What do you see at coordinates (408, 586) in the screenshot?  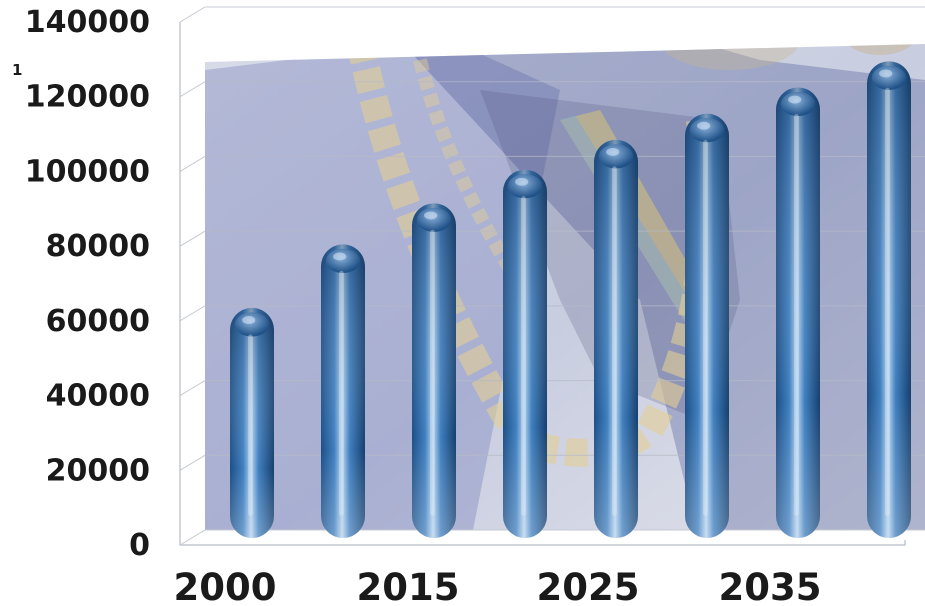 I see `x-tick-label: 2015` at bounding box center [408, 586].